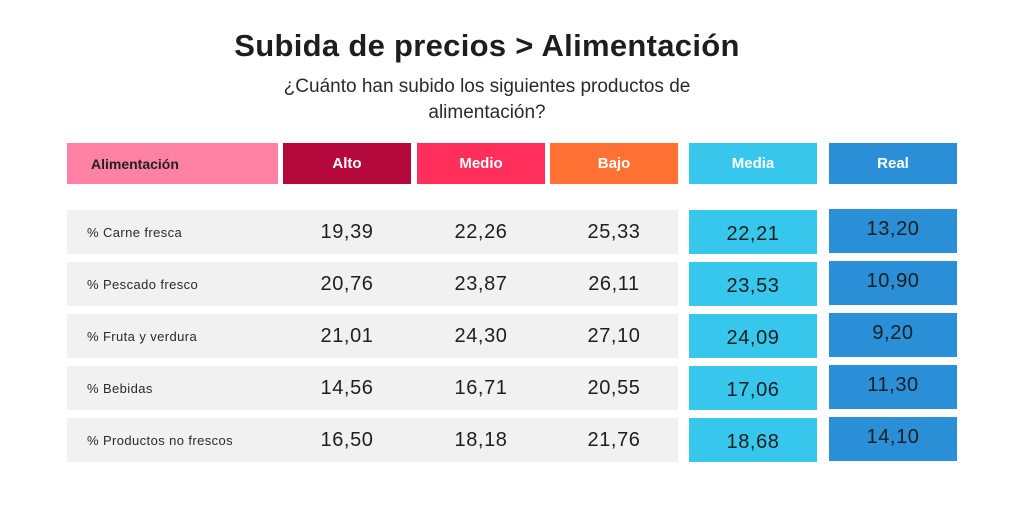 The width and height of the screenshot is (1024, 512). Describe the element at coordinates (893, 439) in the screenshot. I see `cell-real: 14,10` at that location.